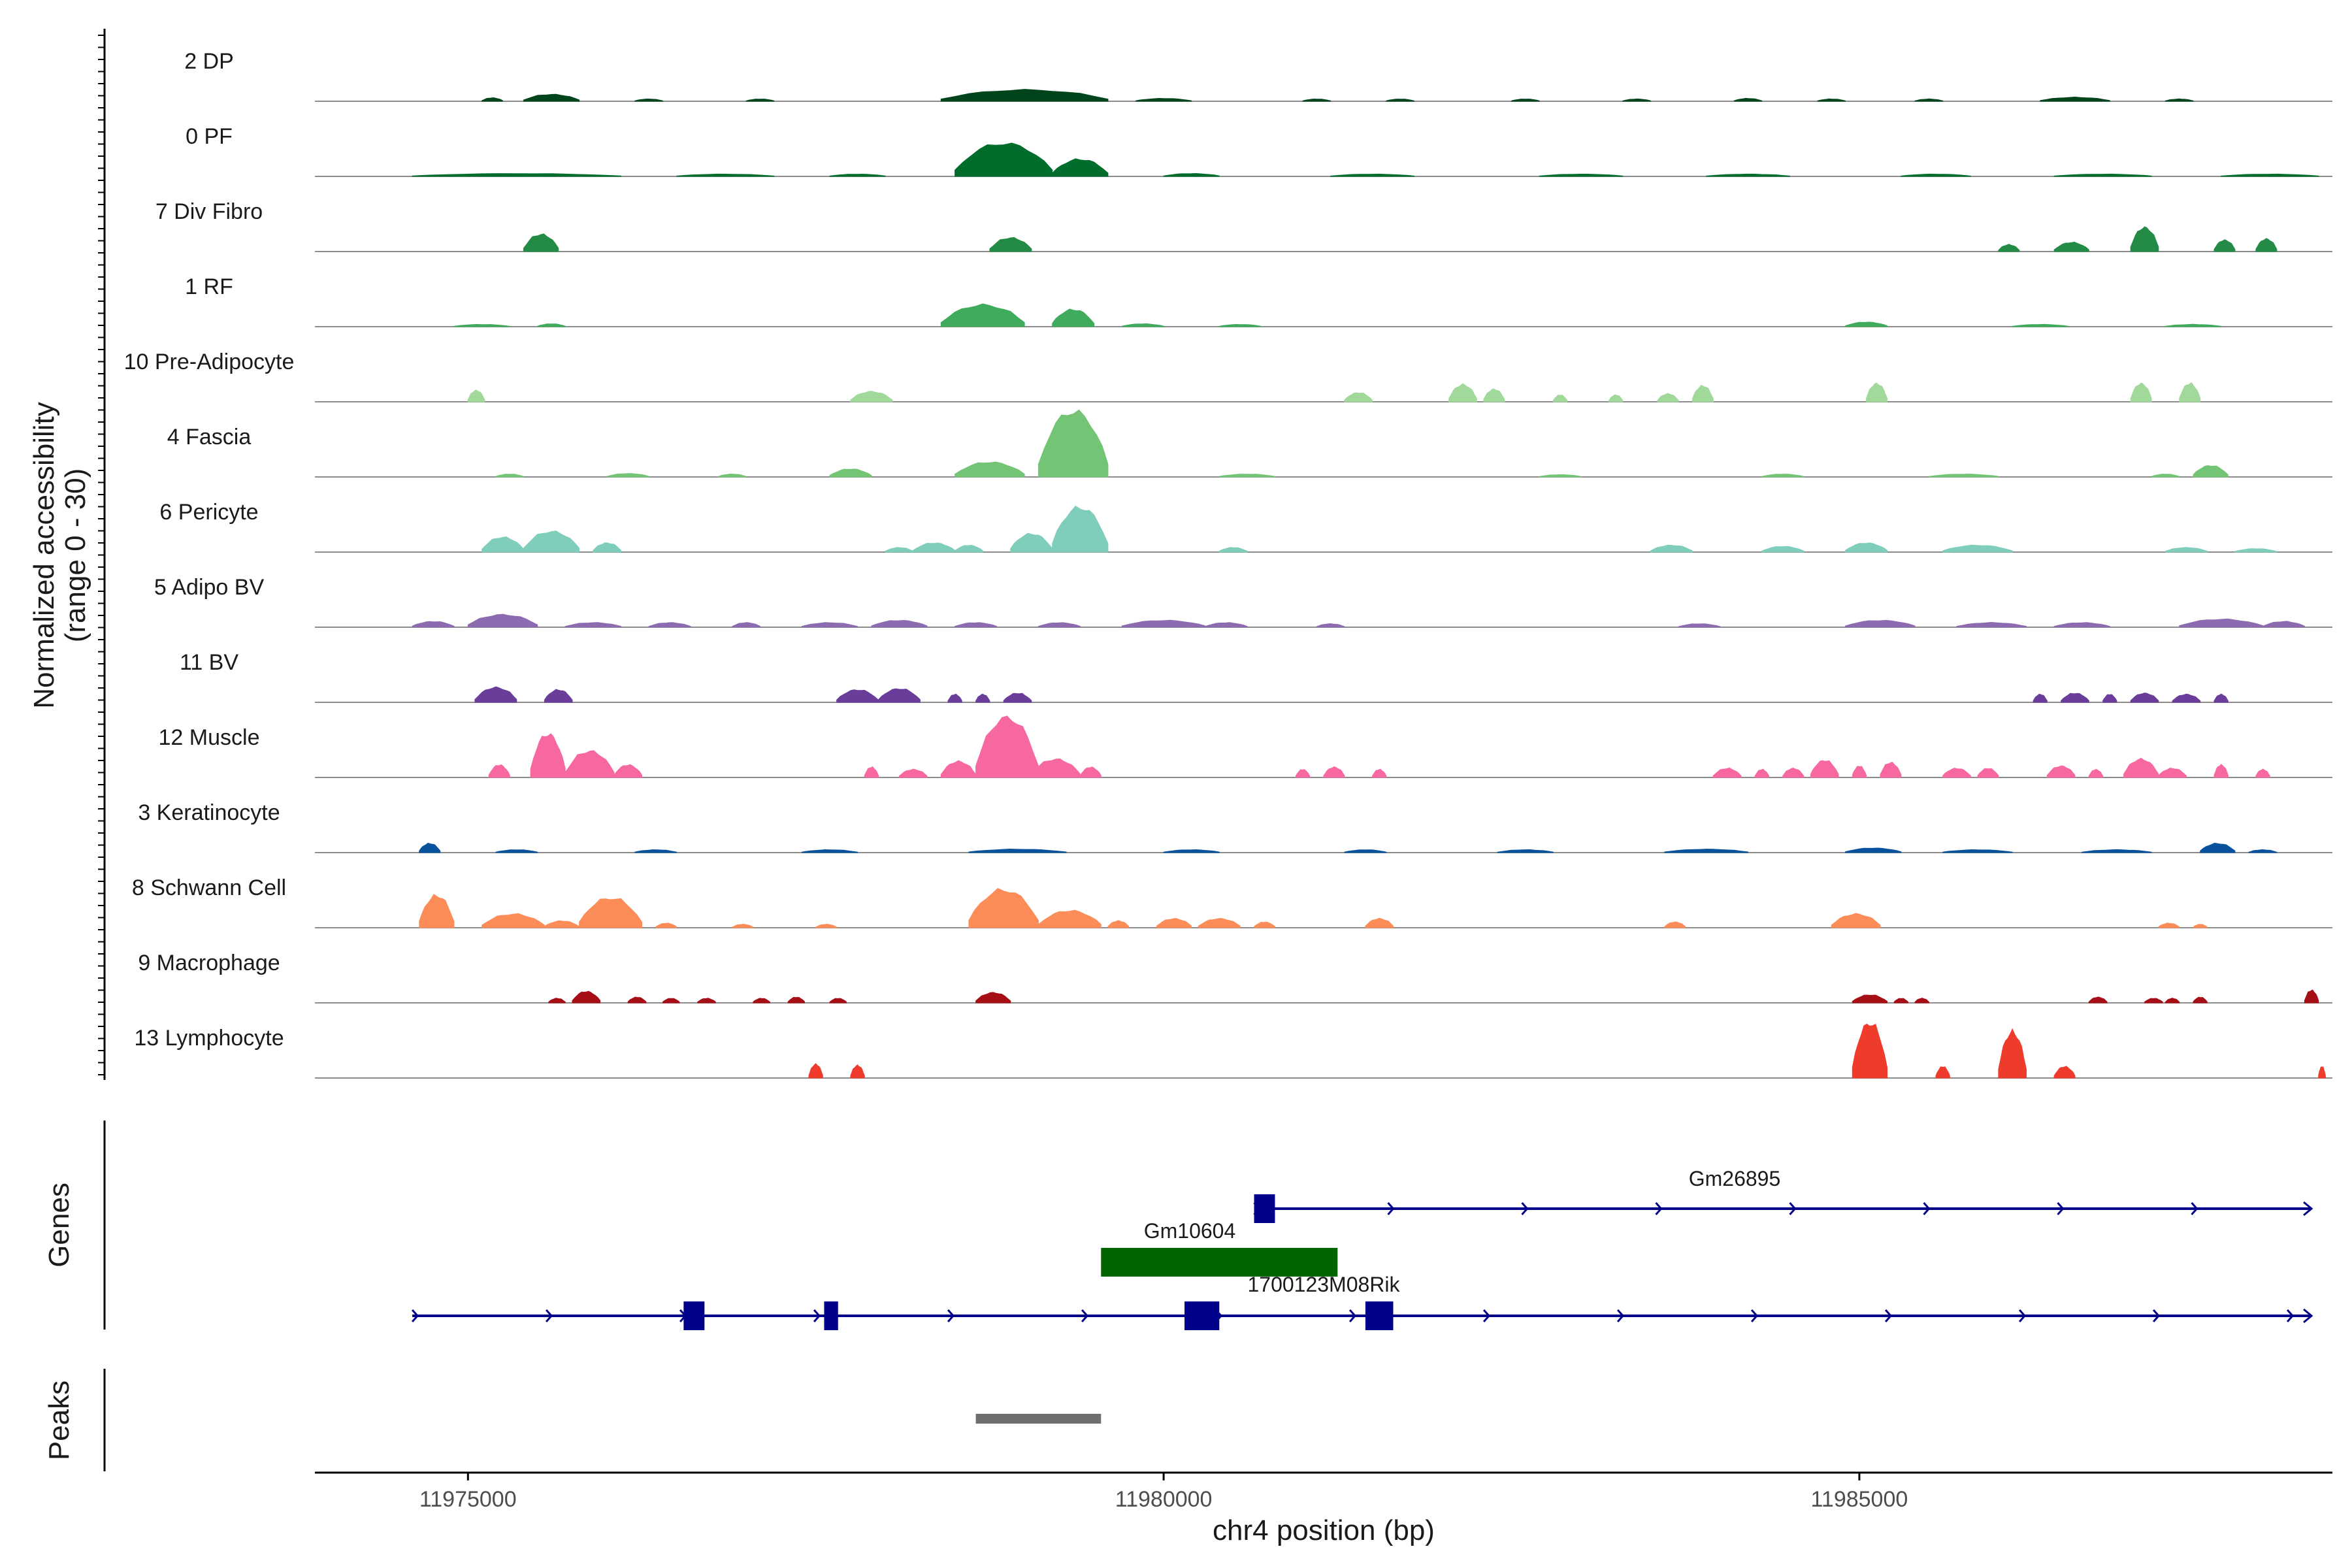 This screenshot has width=2352, height=1568. What do you see at coordinates (209, 362) in the screenshot?
I see `track-label: 10 Pre-Adipocyte` at bounding box center [209, 362].